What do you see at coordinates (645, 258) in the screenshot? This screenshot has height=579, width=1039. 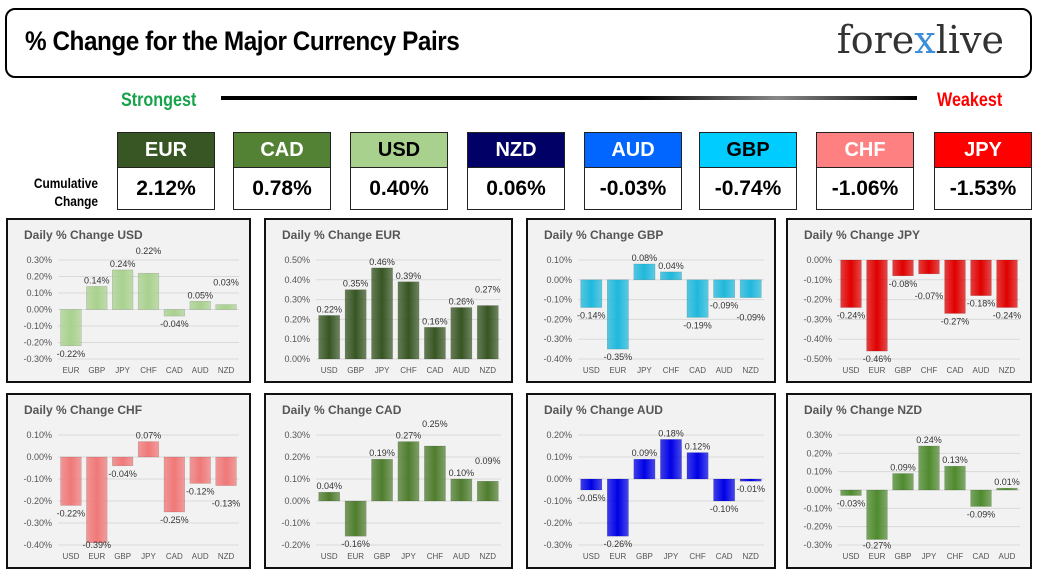 I see `data-label: 0.08%` at bounding box center [645, 258].